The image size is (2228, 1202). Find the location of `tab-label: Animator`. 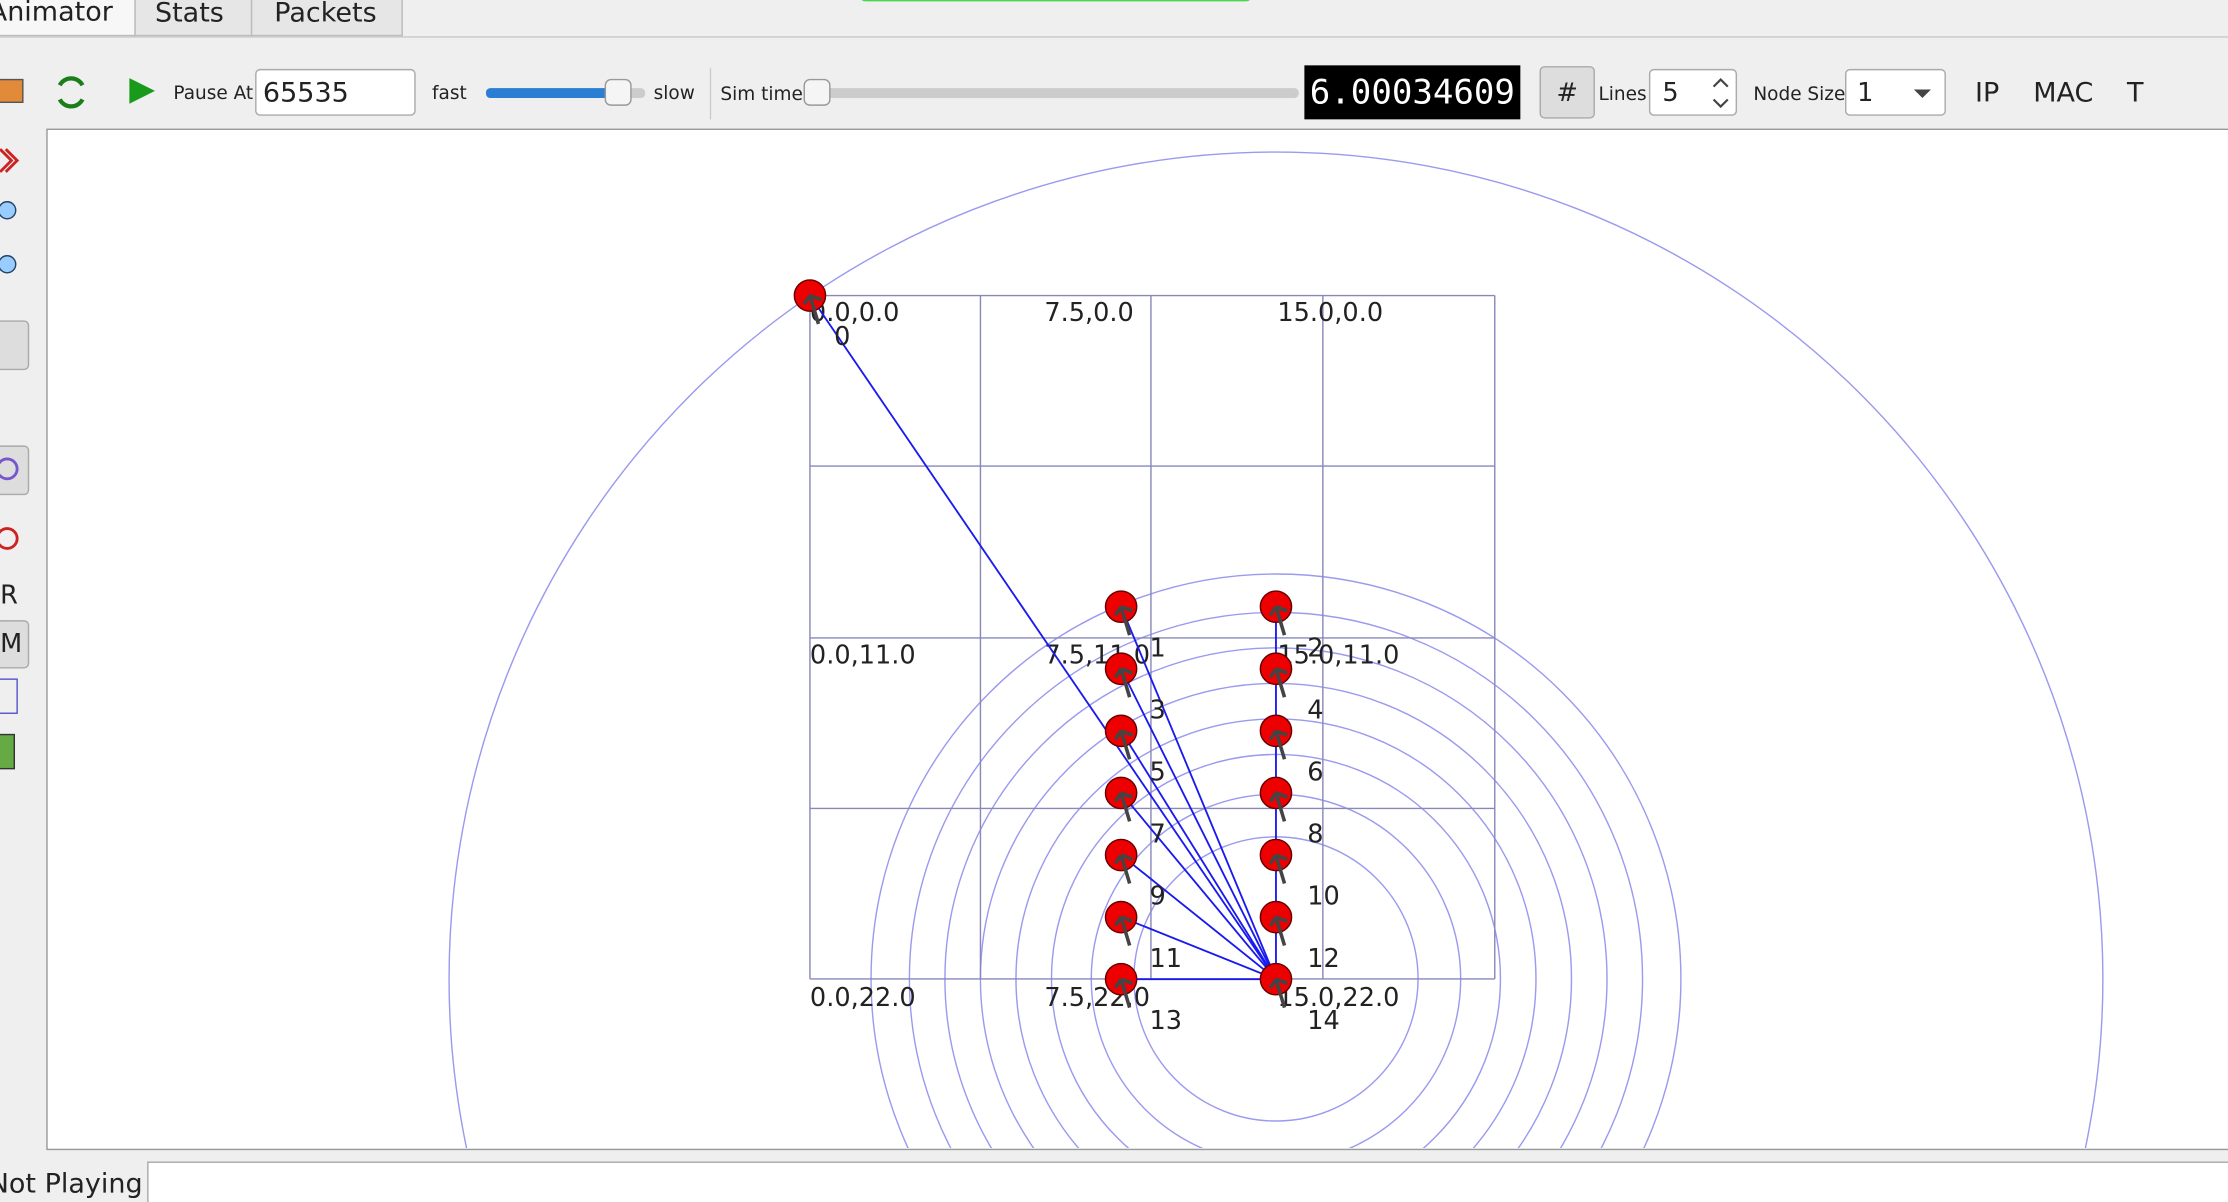

tab-label: Animator is located at coordinates (57, 13).